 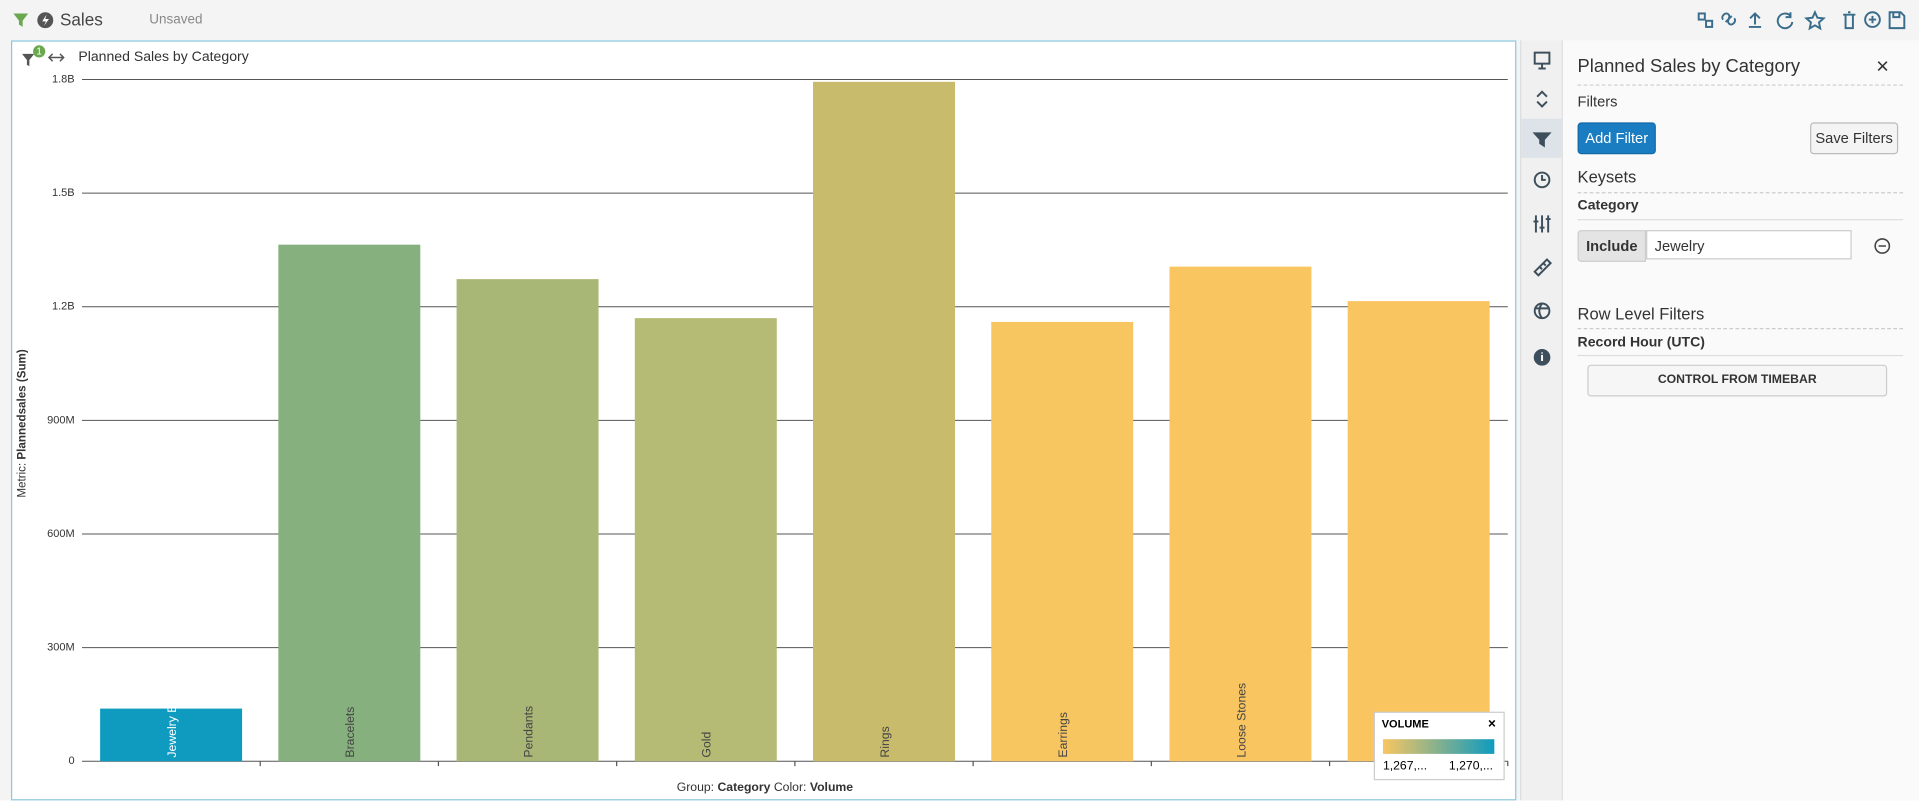 I want to click on color-value: Volume, so click(x=831, y=787).